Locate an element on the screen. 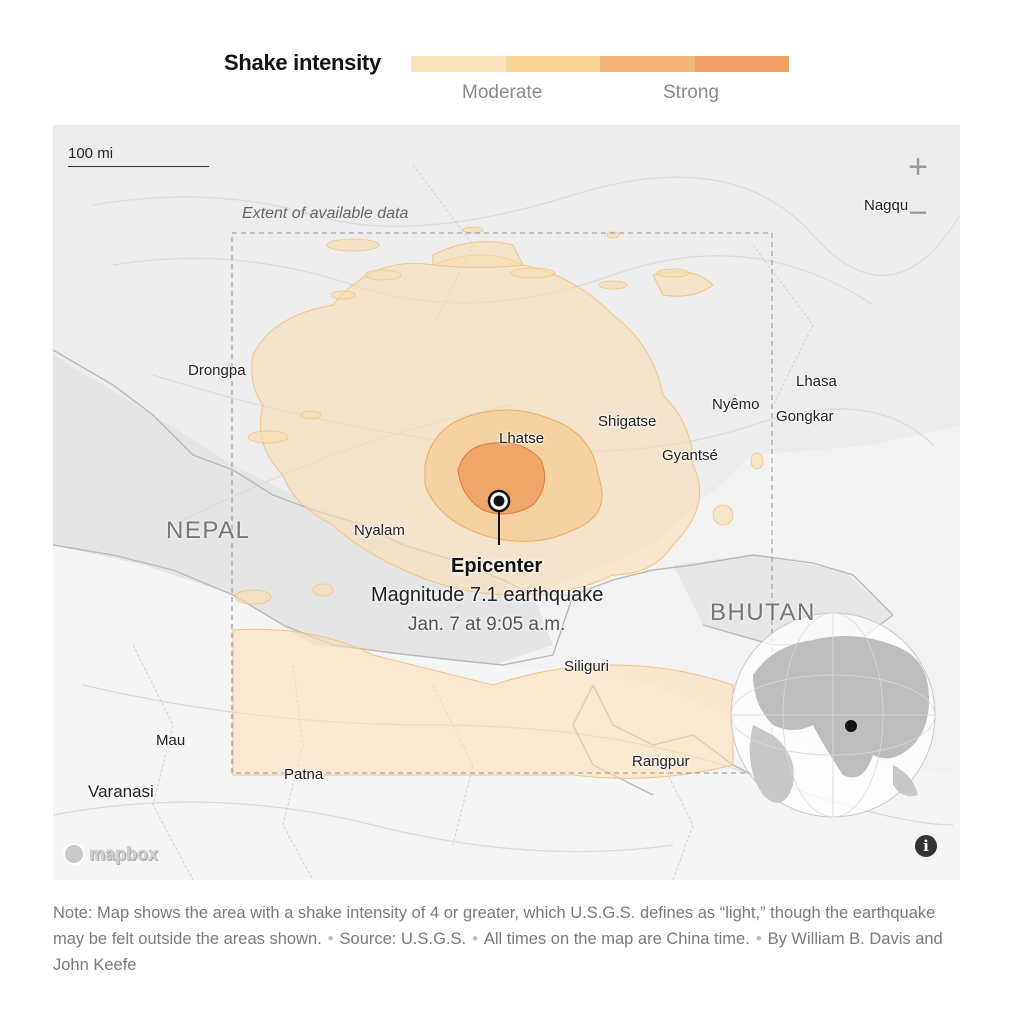 The image size is (1012, 1024). place-mau: Mau is located at coordinates (171, 740).